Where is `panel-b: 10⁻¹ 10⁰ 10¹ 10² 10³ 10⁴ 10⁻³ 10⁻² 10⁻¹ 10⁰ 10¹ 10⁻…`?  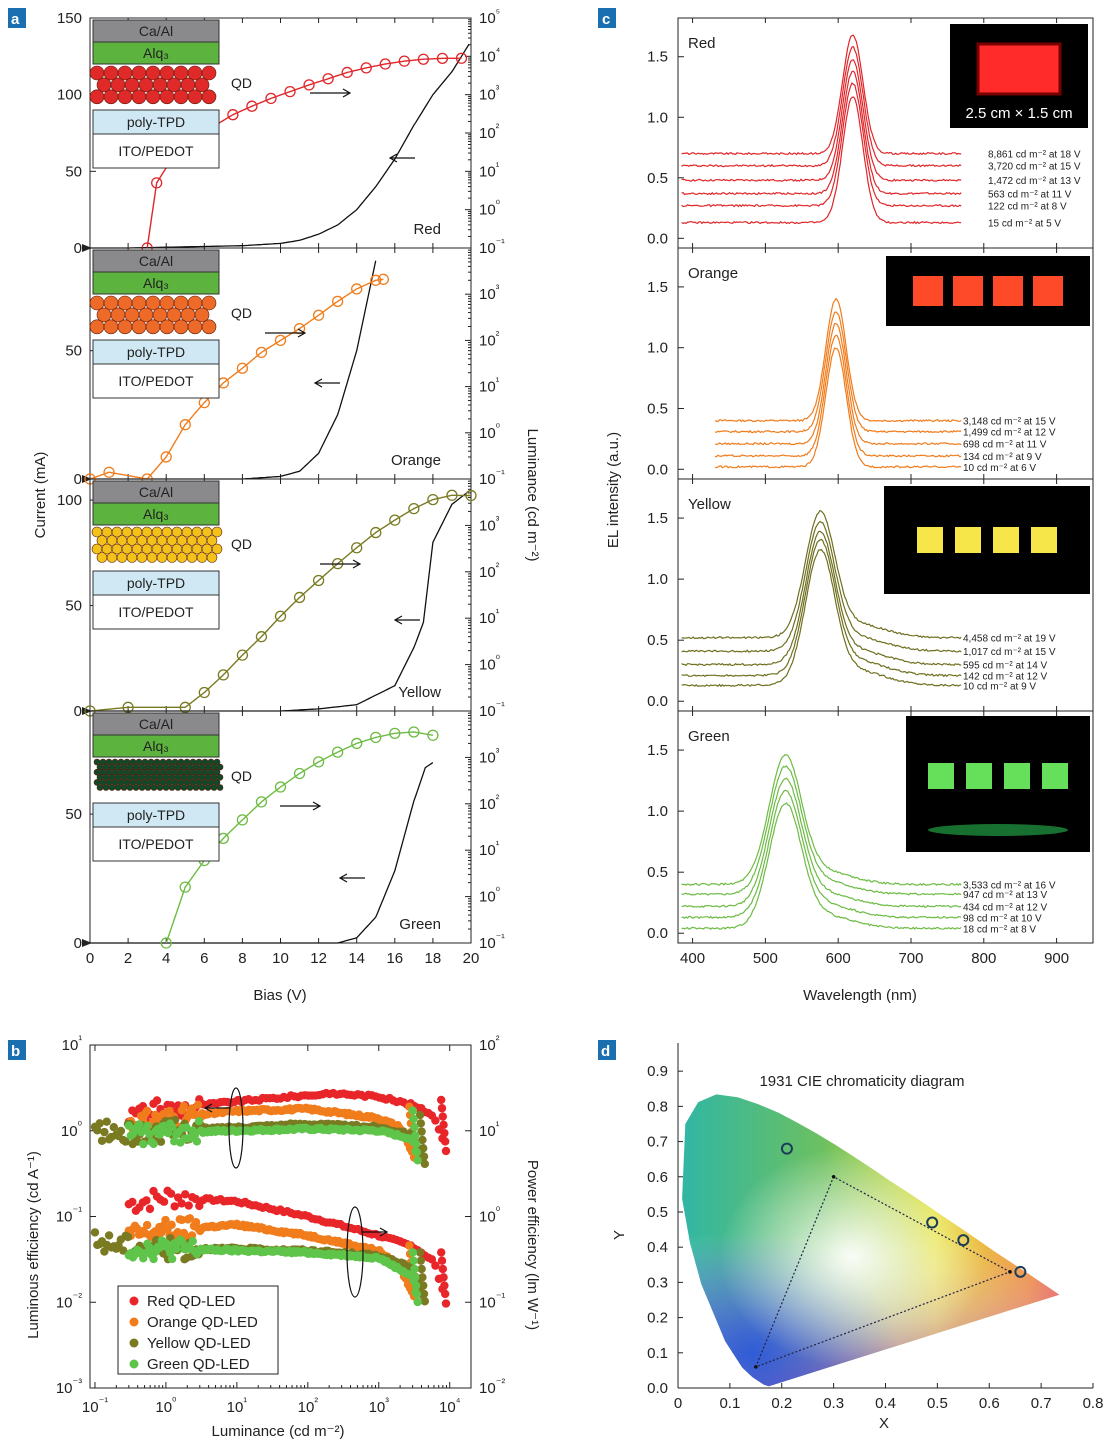
panel-b: 10⁻¹ 10⁰ 10¹ 10² 10³ 10⁴ 10⁻³ 10⁻² 10⁻¹ 10⁰ 10¹ 10⁻… is located at coordinates (281, 1225).